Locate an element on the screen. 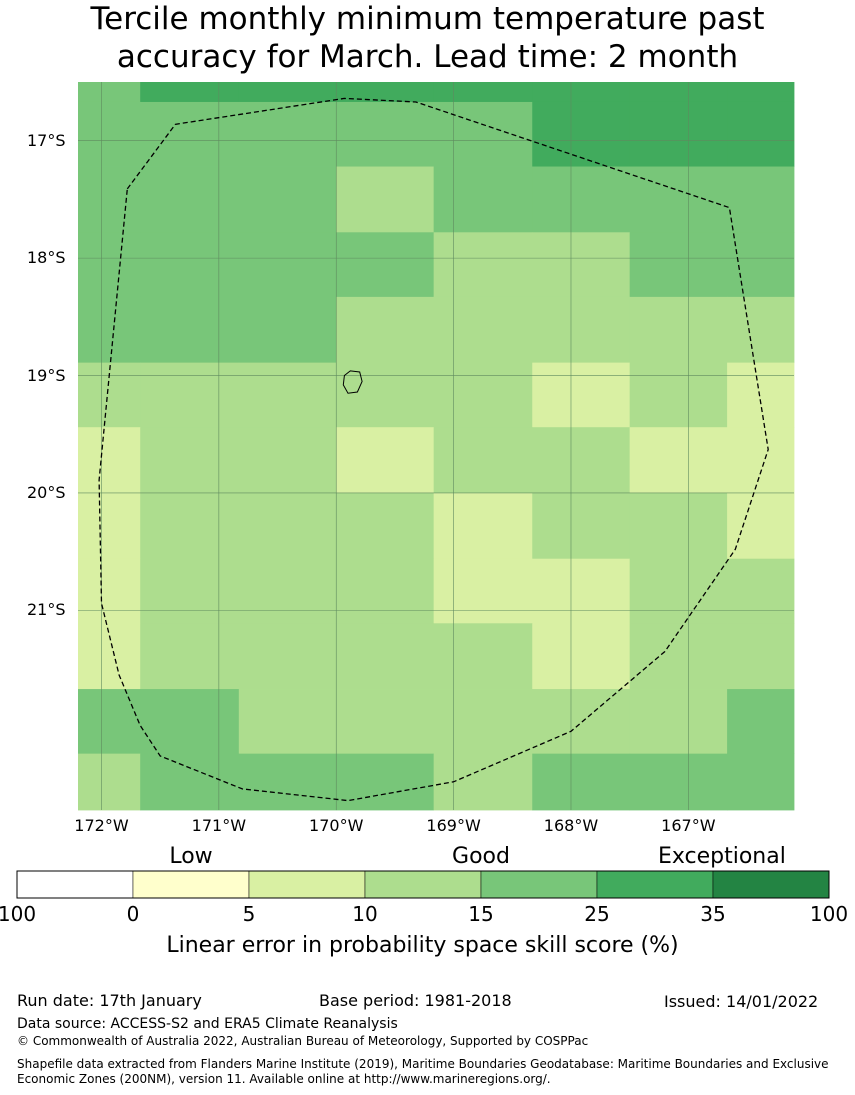 This screenshot has width=855, height=1095. title-line-1: Tercile monthly minimum temperature past is located at coordinates (427, 19).